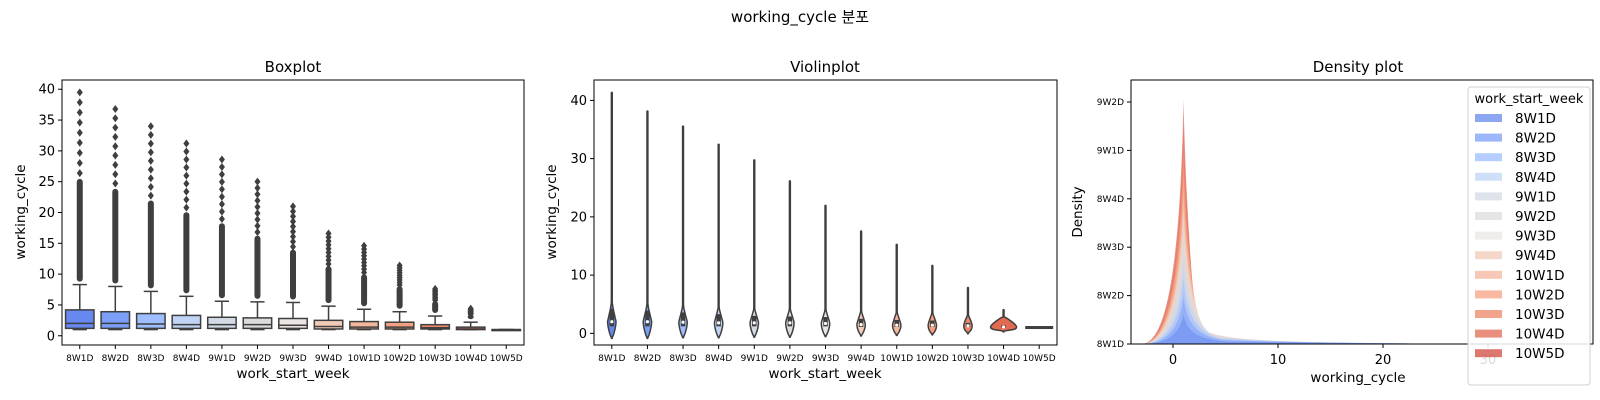 The height and width of the screenshot is (400, 1600). Describe the element at coordinates (1535, 119) in the screenshot. I see `legend-label-8w1d: 8W1D` at that location.